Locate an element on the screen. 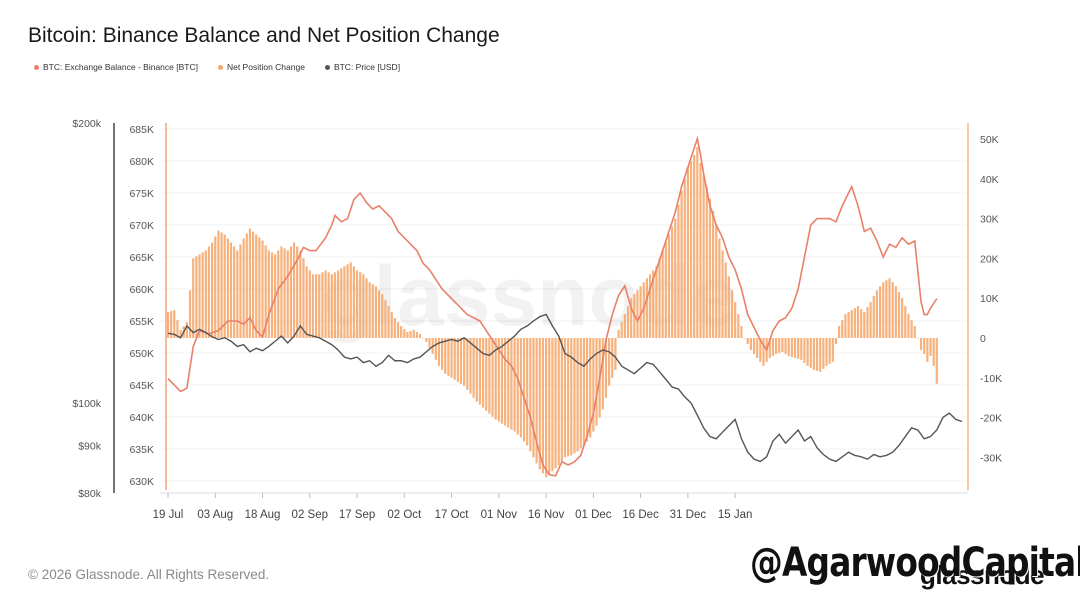  agarwood-stamp-text: @AgarwoodCapital is located at coordinates (915, 563).